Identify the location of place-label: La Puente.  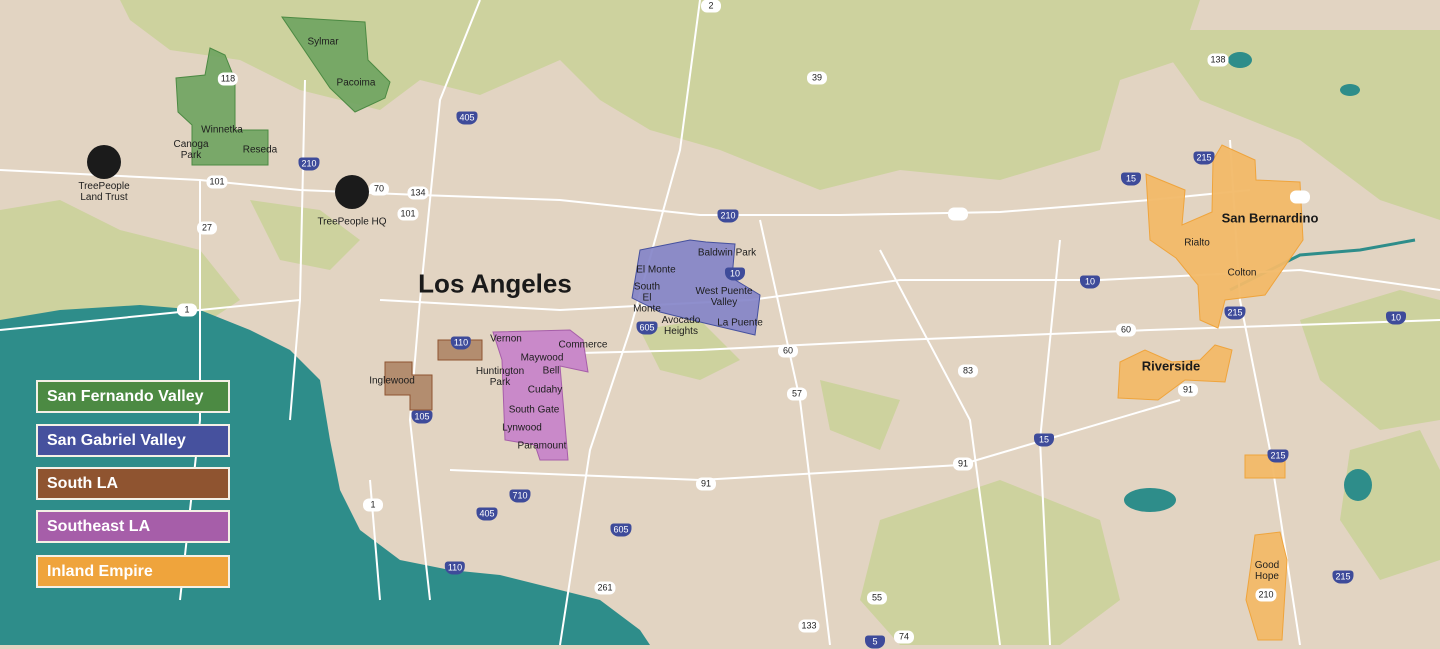
(740, 323).